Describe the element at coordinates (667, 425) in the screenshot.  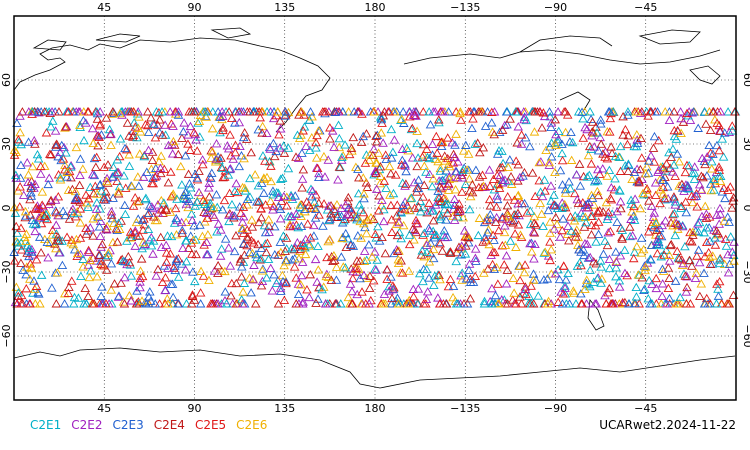
I see `dataset-caption: UCARwet2.2024-11-22` at that location.